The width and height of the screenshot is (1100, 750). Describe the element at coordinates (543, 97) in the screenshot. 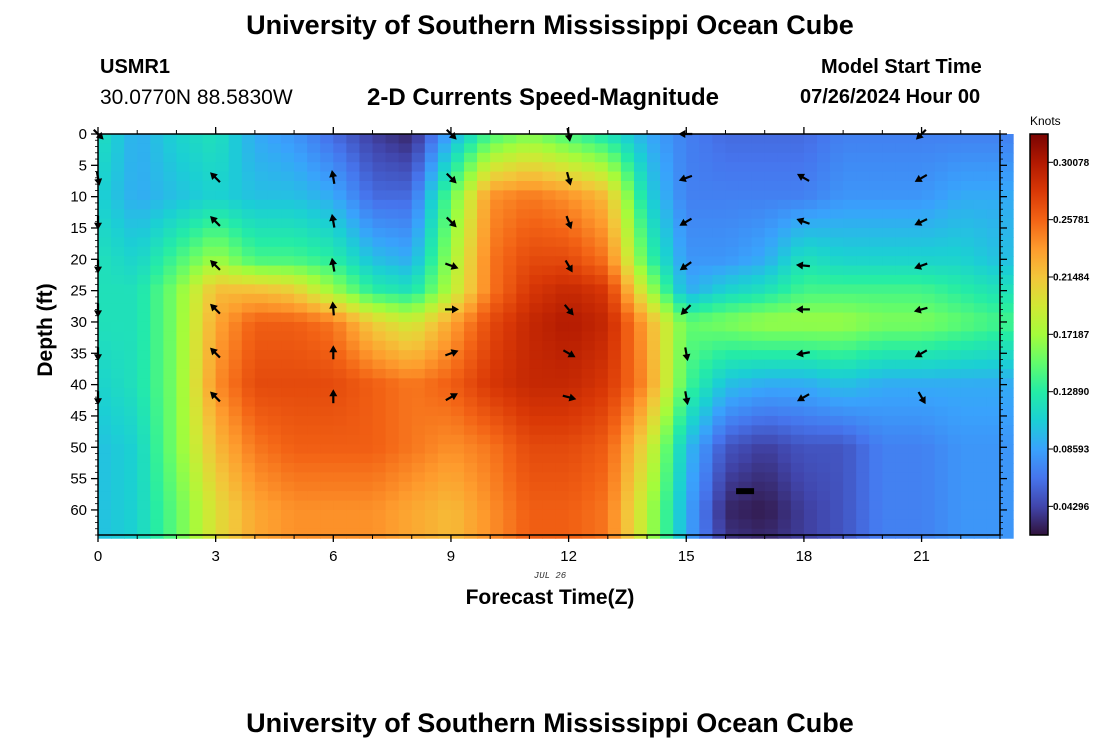

I see `chart-title: 2-D Currents Speed-Magnitude` at that location.